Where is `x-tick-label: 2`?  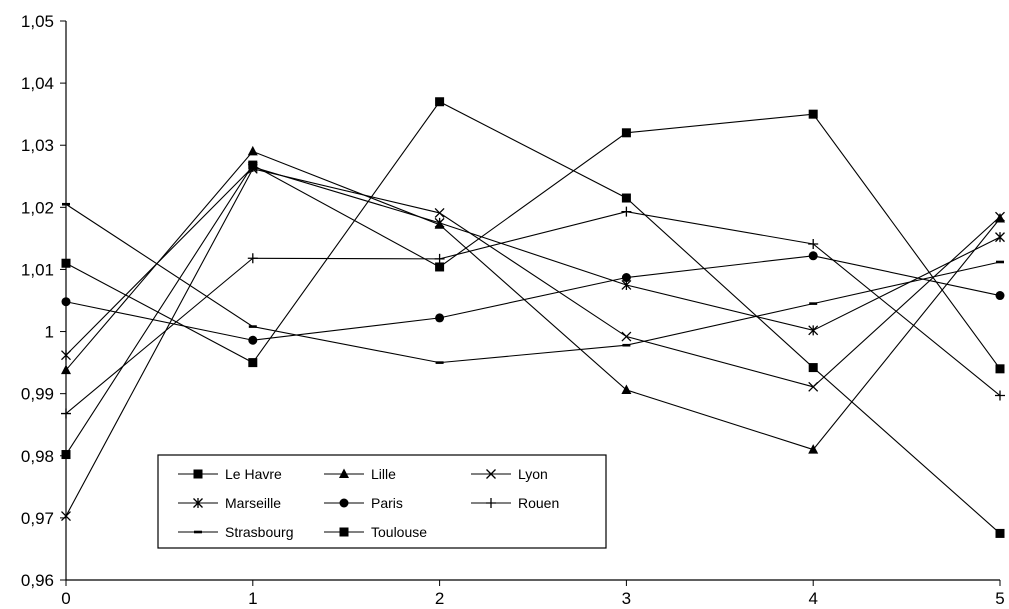 x-tick-label: 2 is located at coordinates (439, 598).